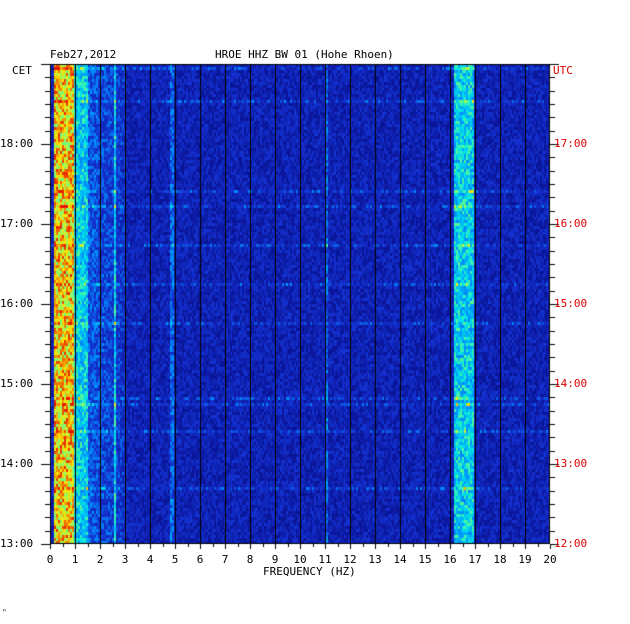 This screenshot has height=624, width=630. I want to click on frequency-tick-label: 19, so click(525, 559).